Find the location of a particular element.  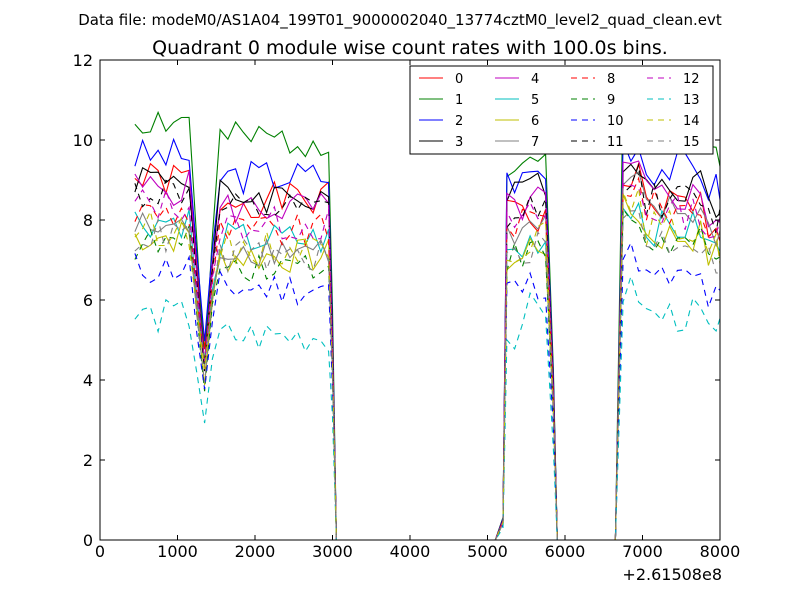

y-tick-label: 2 is located at coordinates (88, 460).